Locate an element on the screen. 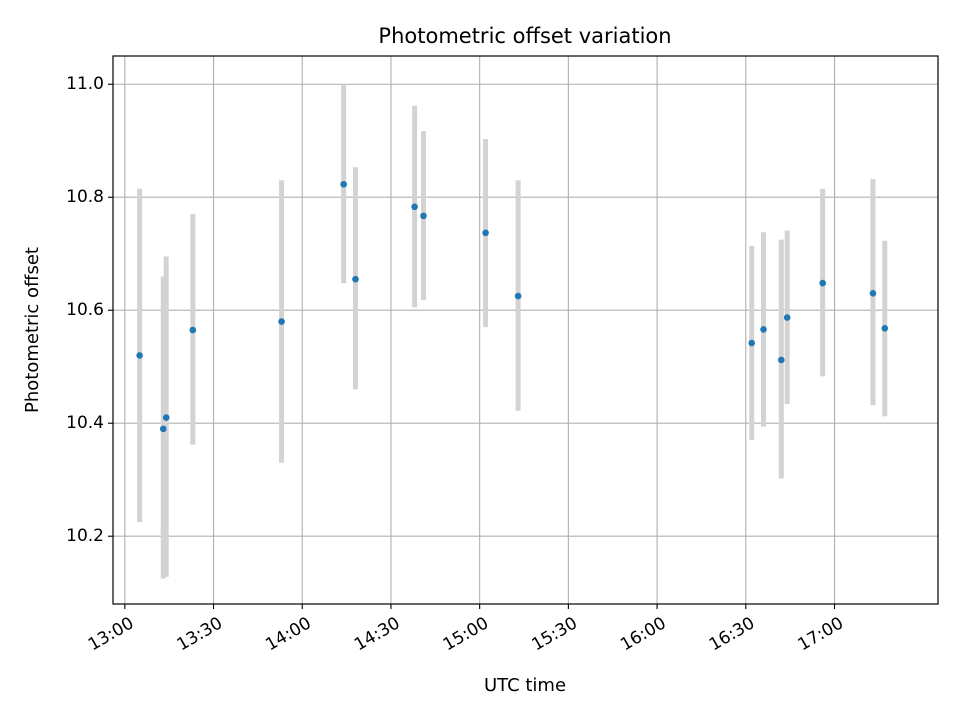 Image resolution: width=960 pixels, height=720 pixels. y-tick-label: 10.8 is located at coordinates (85, 197).